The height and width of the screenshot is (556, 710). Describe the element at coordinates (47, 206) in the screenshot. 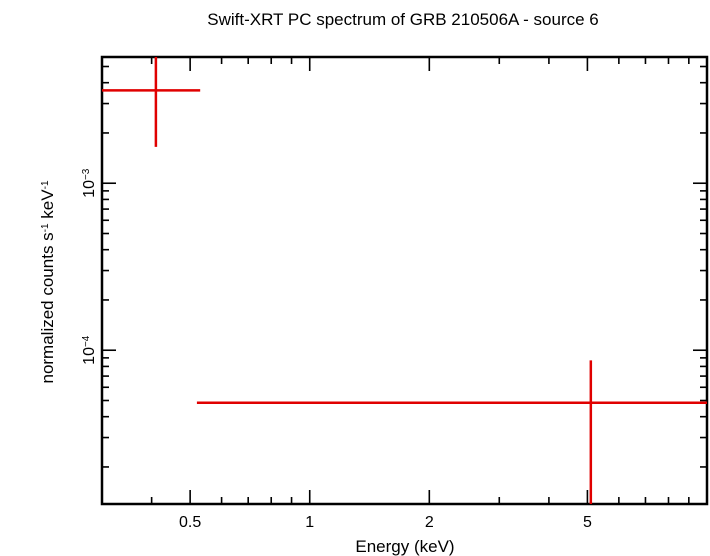

I see `y-axis-label-mid: keV` at that location.